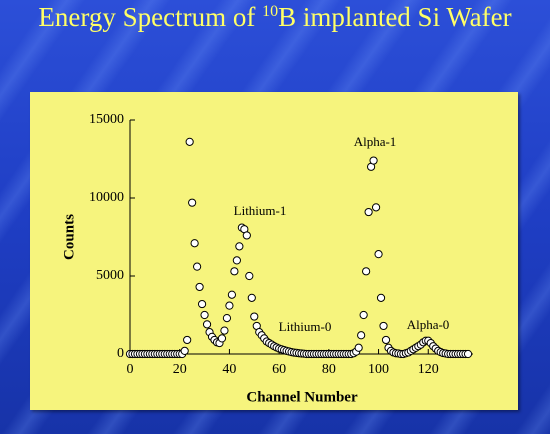 This screenshot has width=550, height=434. Describe the element at coordinates (279, 369) in the screenshot. I see `x-tick-label: 60` at that location.